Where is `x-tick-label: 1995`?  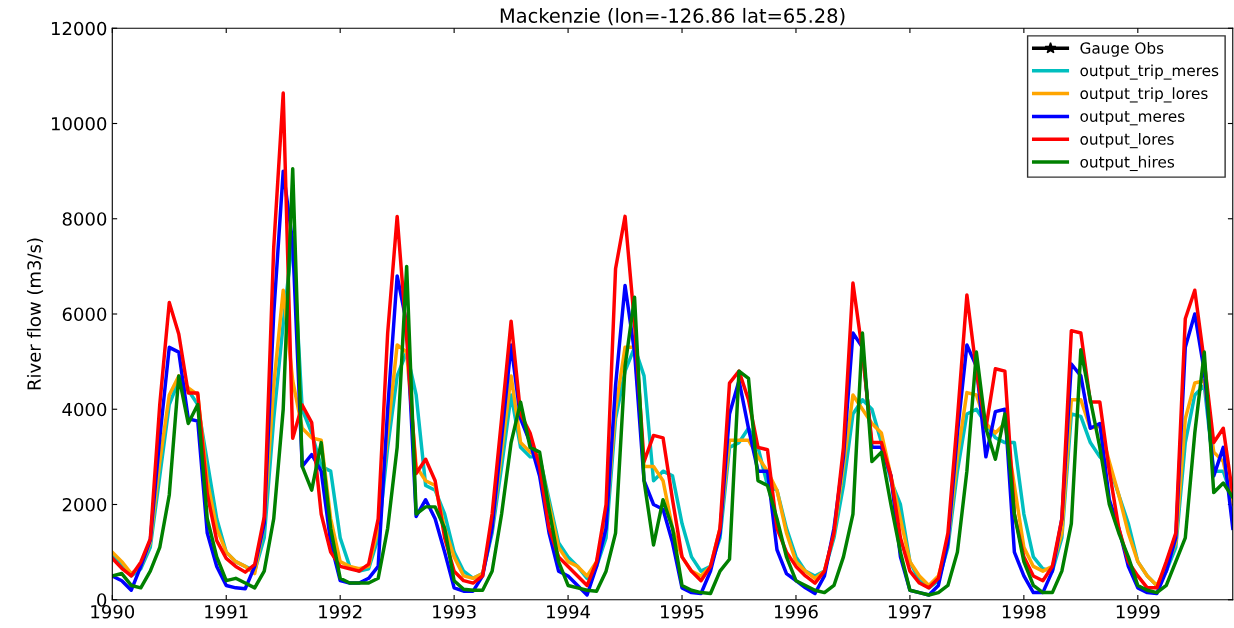
x-tick-label: 1995 is located at coordinates (682, 611).